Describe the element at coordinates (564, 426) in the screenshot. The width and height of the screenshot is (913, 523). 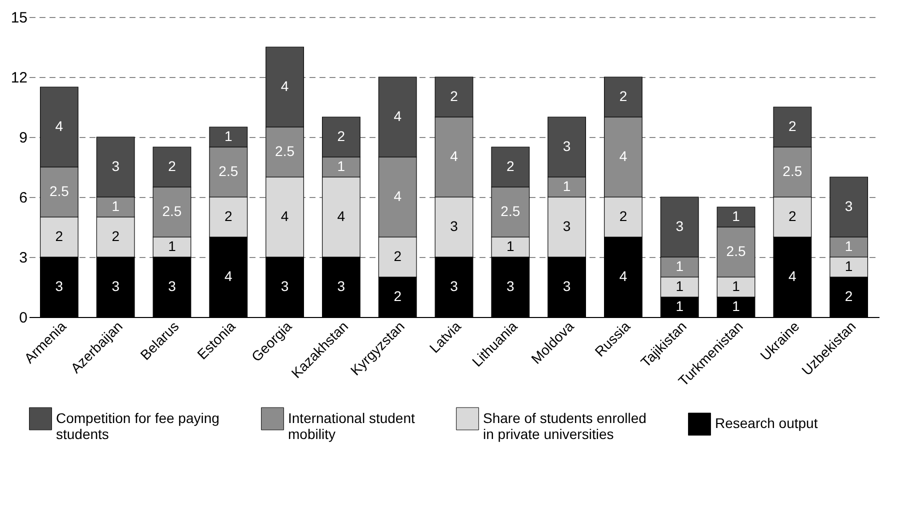
I see `legend-label: Share of students enrolled in private universities` at that location.